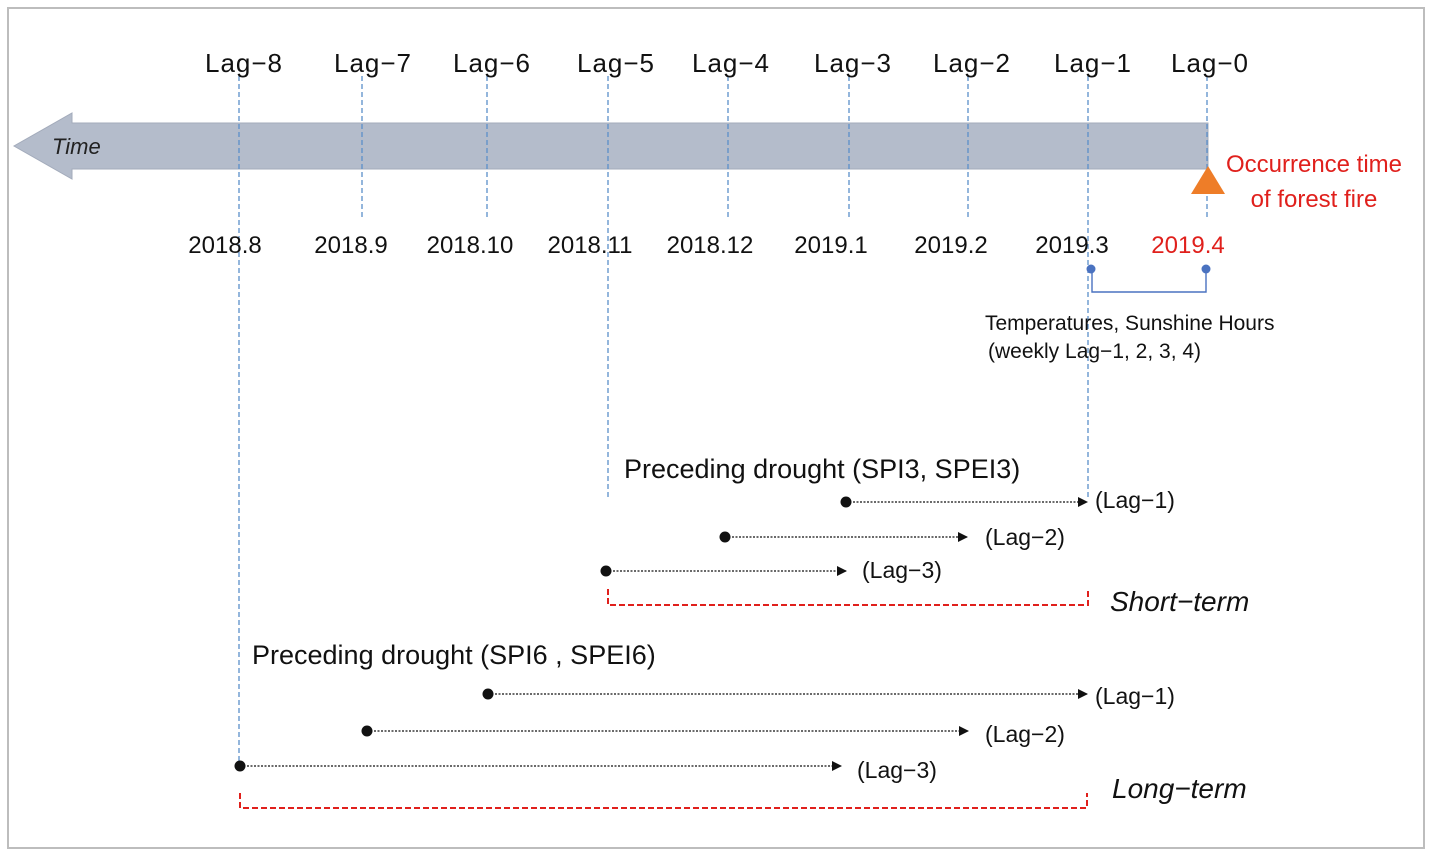 The height and width of the screenshot is (857, 1432). What do you see at coordinates (616, 63) in the screenshot?
I see `lag-label: Lag−5` at bounding box center [616, 63].